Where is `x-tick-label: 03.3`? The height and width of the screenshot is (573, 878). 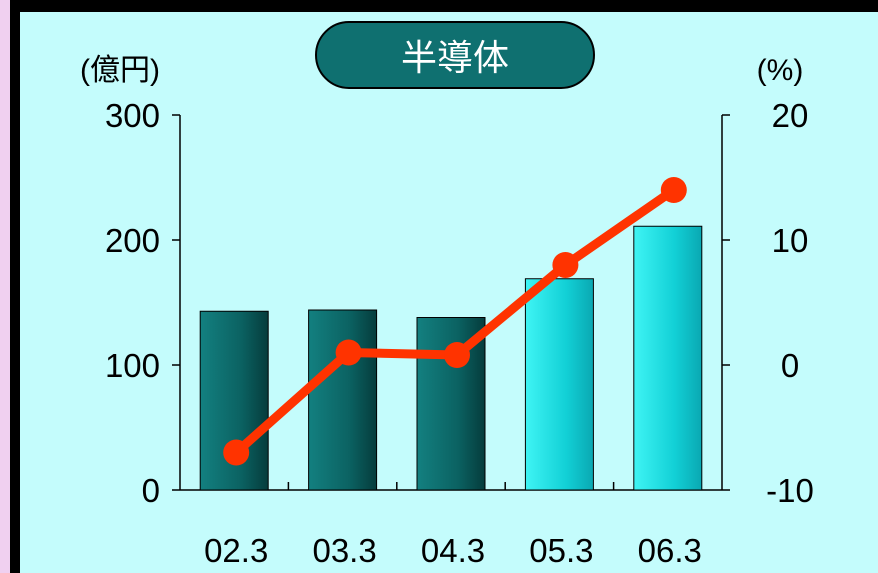 x-tick-label: 03.3 is located at coordinates (344, 550).